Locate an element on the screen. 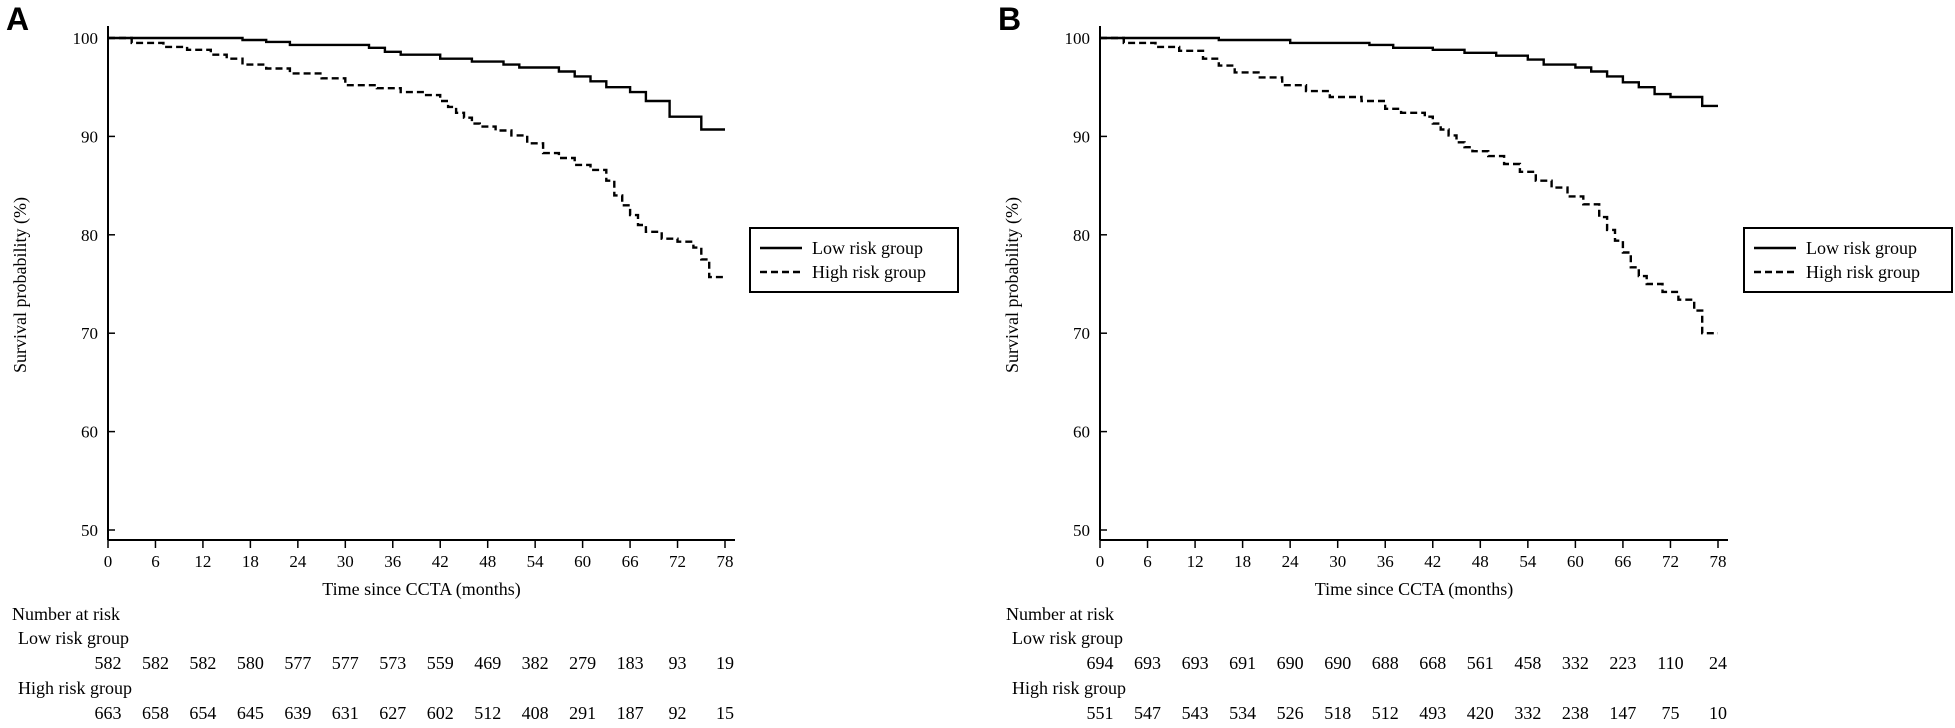  panel-letter: B is located at coordinates (1009, 19).